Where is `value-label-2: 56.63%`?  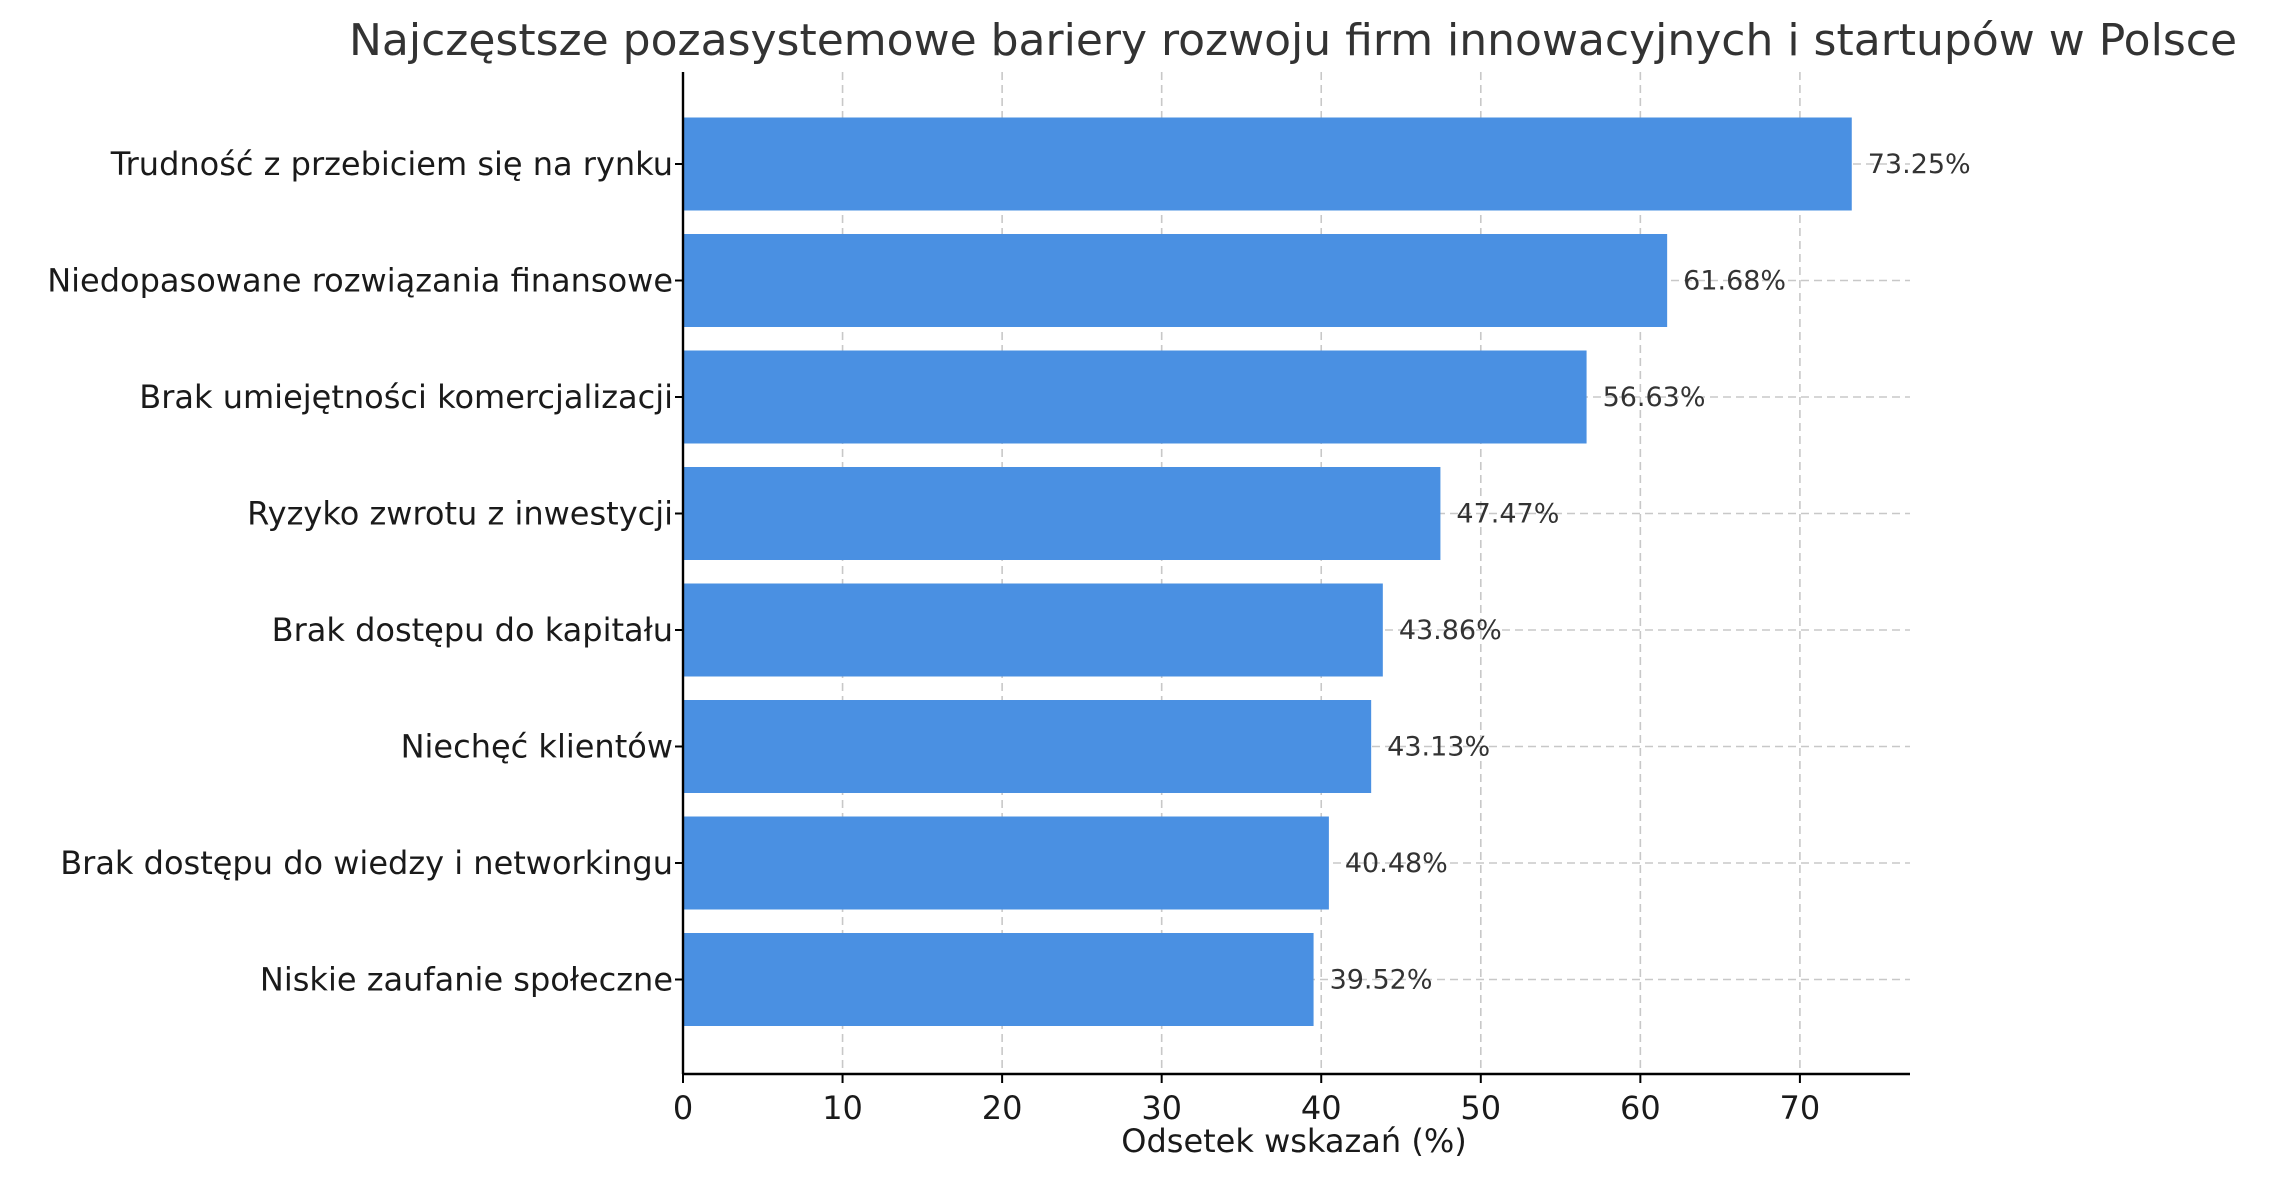 value-label-2: 56.63% is located at coordinates (1654, 397).